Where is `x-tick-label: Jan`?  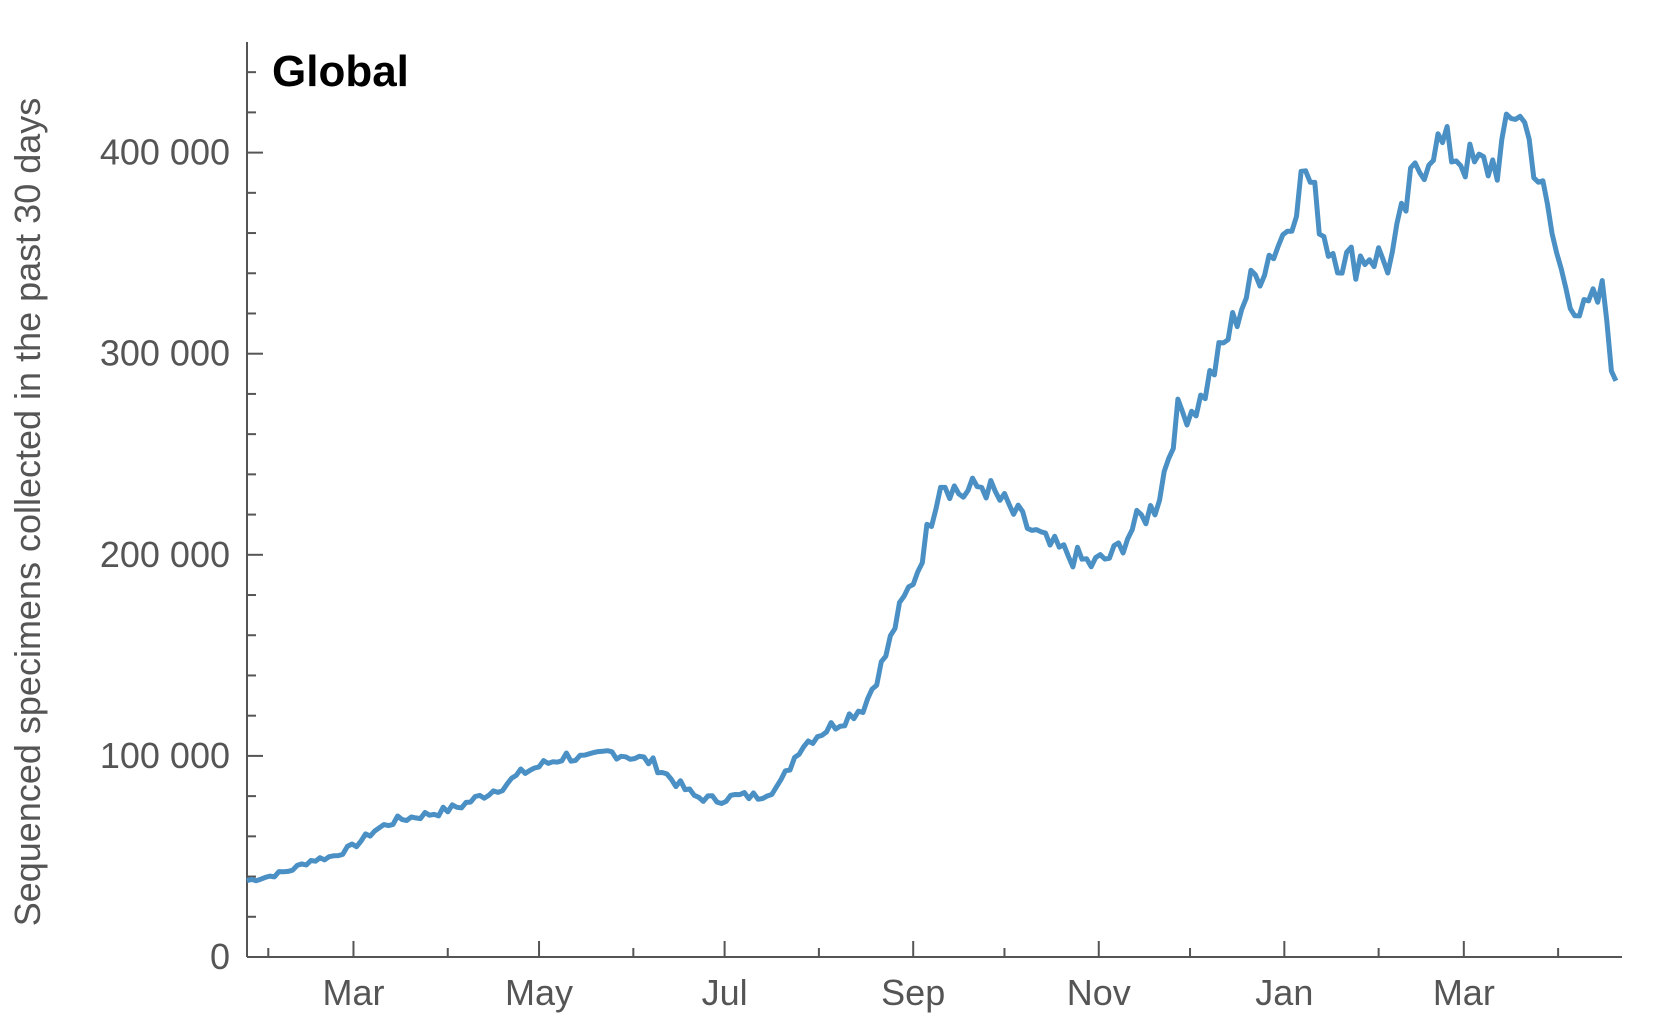 x-tick-label: Jan is located at coordinates (1284, 992).